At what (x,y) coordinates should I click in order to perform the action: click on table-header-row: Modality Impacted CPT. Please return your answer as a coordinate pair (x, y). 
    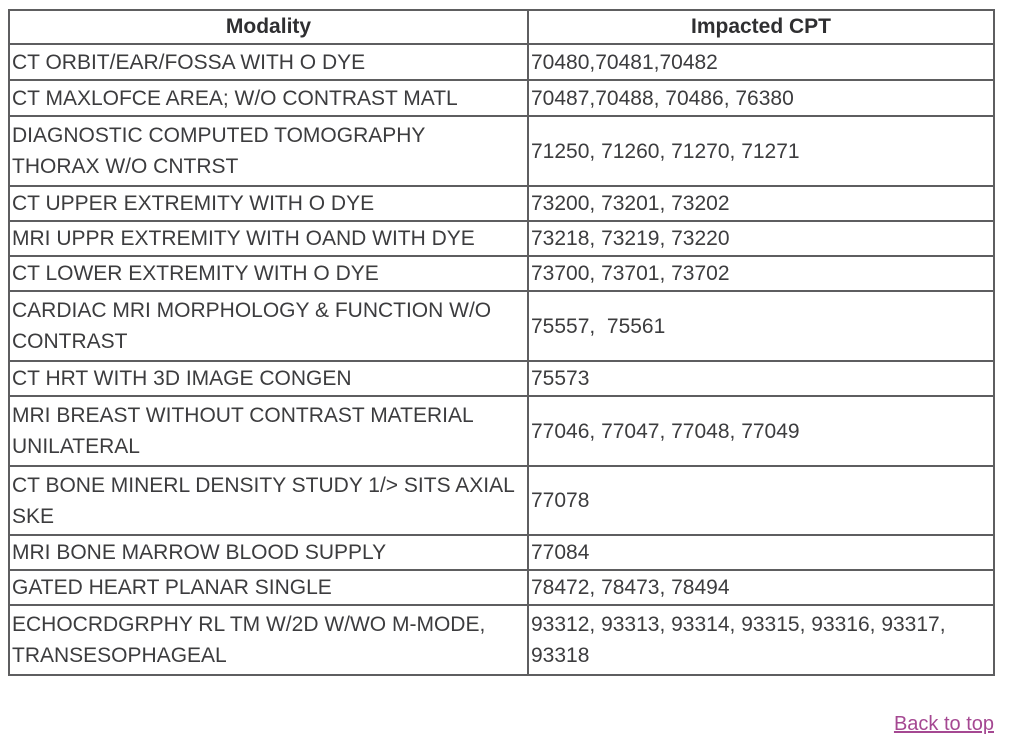
    Looking at the image, I should click on (501, 27).